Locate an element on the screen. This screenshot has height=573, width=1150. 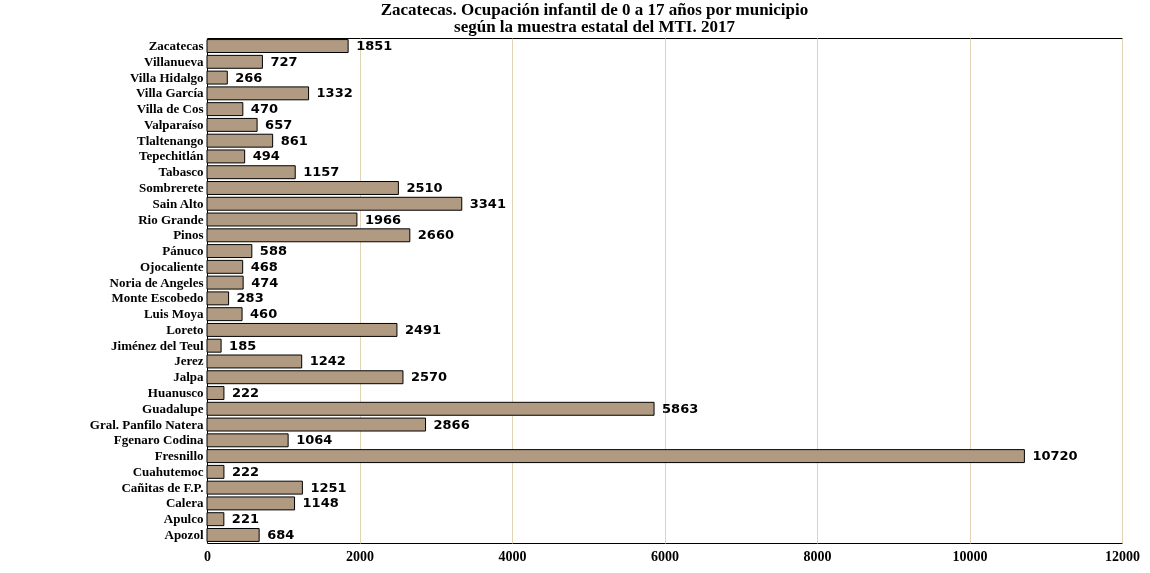
y-tick-label: Gral. Panfilo Natera is located at coordinates (146, 424).